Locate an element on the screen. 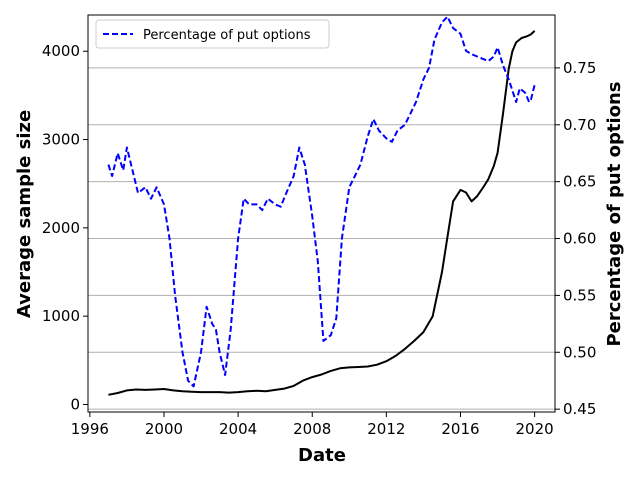 The width and height of the screenshot is (640, 480). right-tick-label: 0.50 is located at coordinates (579, 352).